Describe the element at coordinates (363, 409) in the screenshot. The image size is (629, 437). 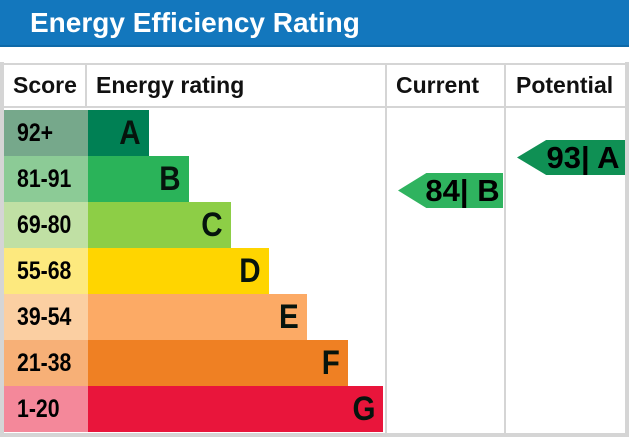
I see `band-letter-g: G` at that location.